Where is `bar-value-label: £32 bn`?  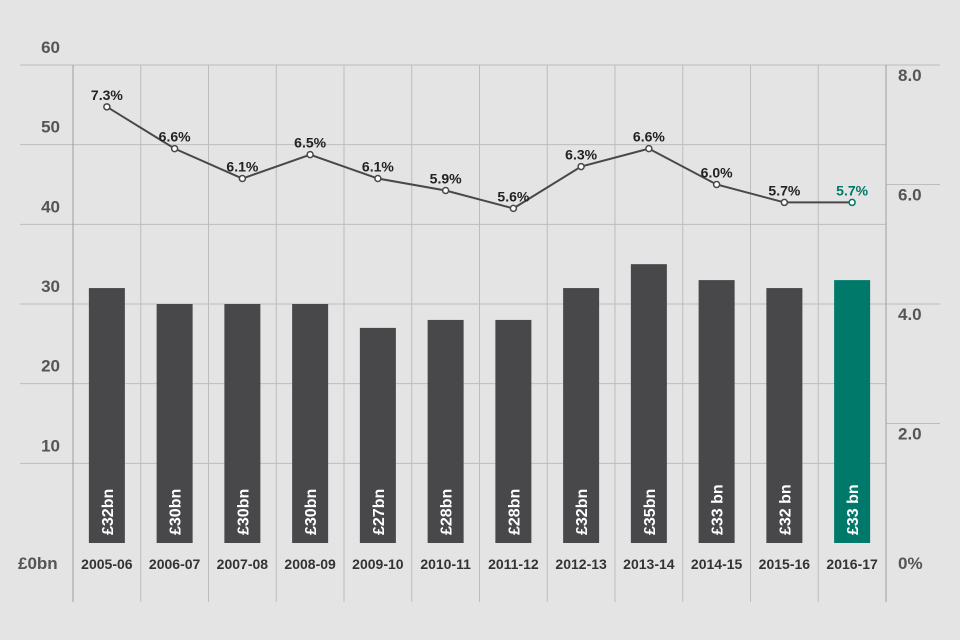 bar-value-label: £32 bn is located at coordinates (785, 509).